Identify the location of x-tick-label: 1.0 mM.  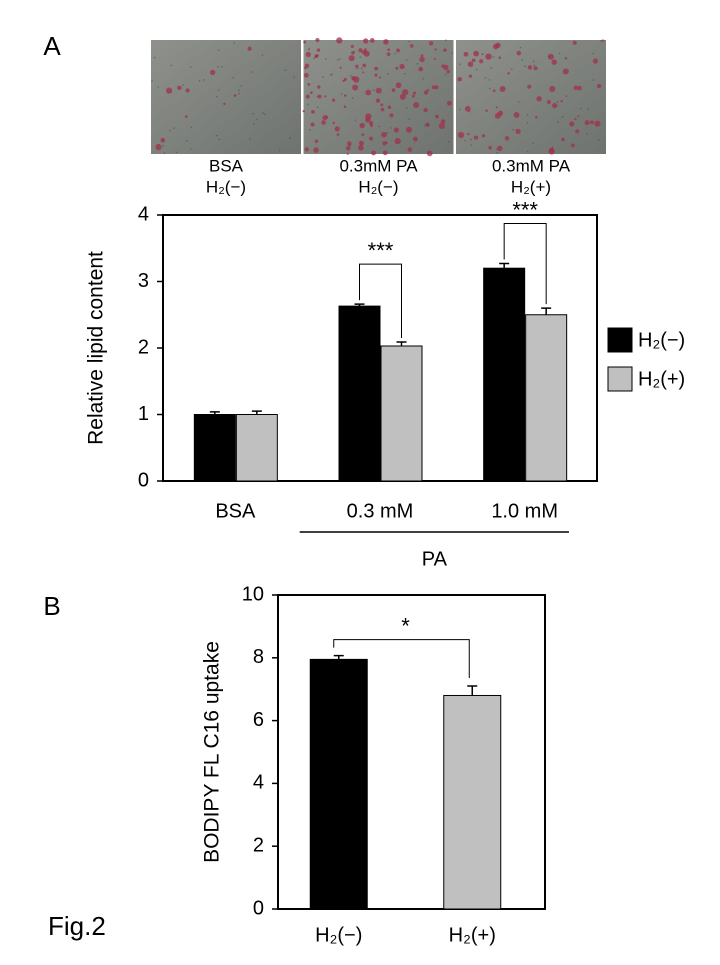
(524, 511).